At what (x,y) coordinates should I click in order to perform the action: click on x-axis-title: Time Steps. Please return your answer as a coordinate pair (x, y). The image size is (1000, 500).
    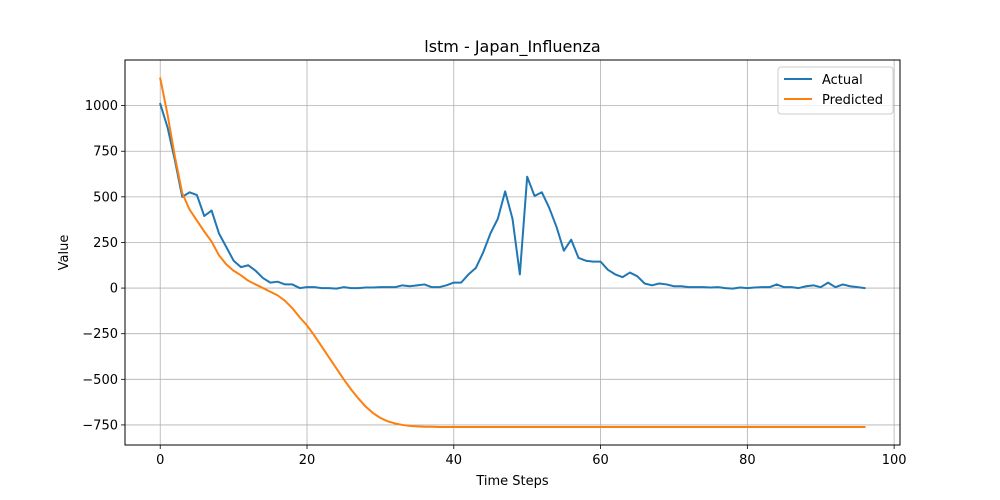
    Looking at the image, I should click on (512, 481).